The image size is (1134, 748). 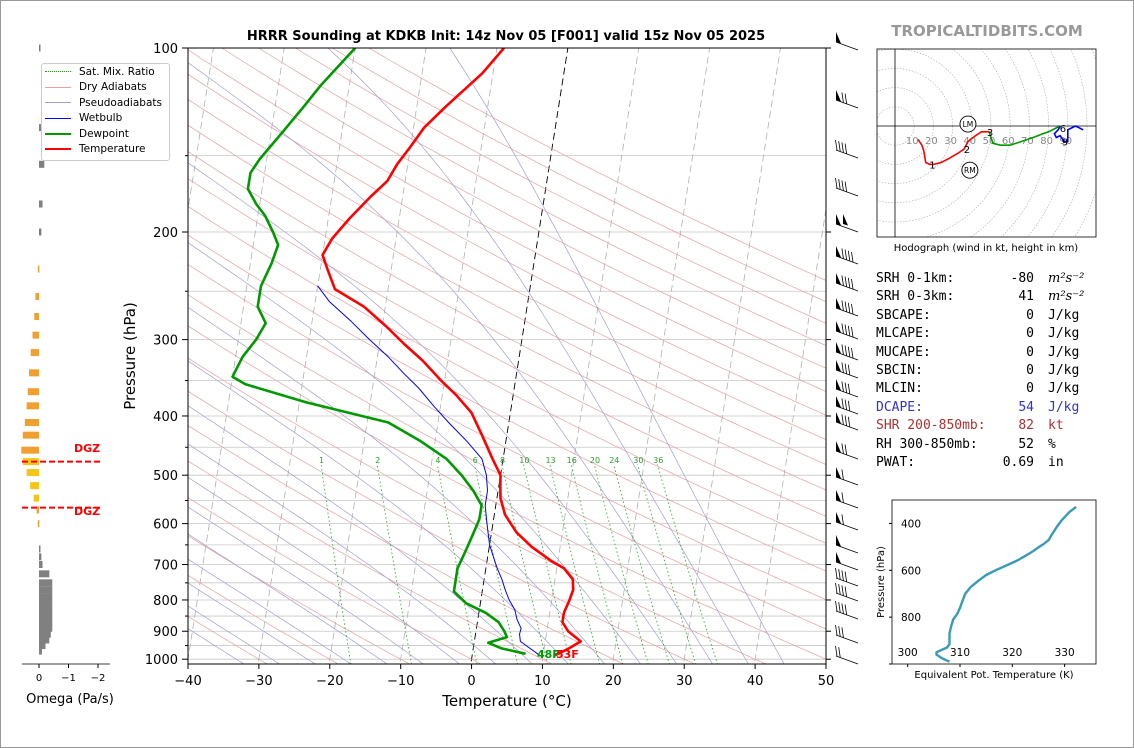 What do you see at coordinates (1056, 462) in the screenshot?
I see `index-unit: in` at bounding box center [1056, 462].